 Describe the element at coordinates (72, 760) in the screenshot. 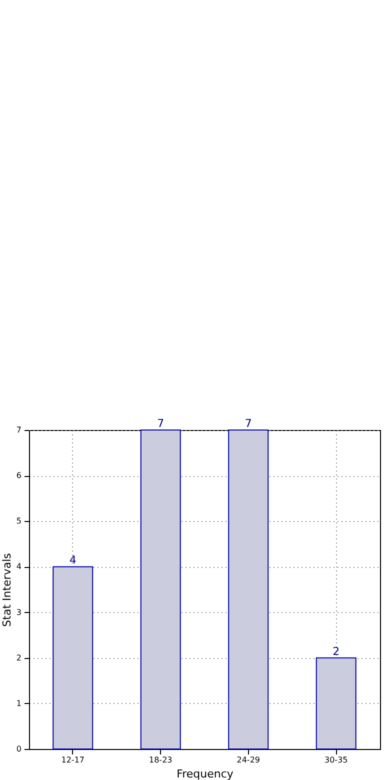

I see `x-tick-label: 12-17` at that location.